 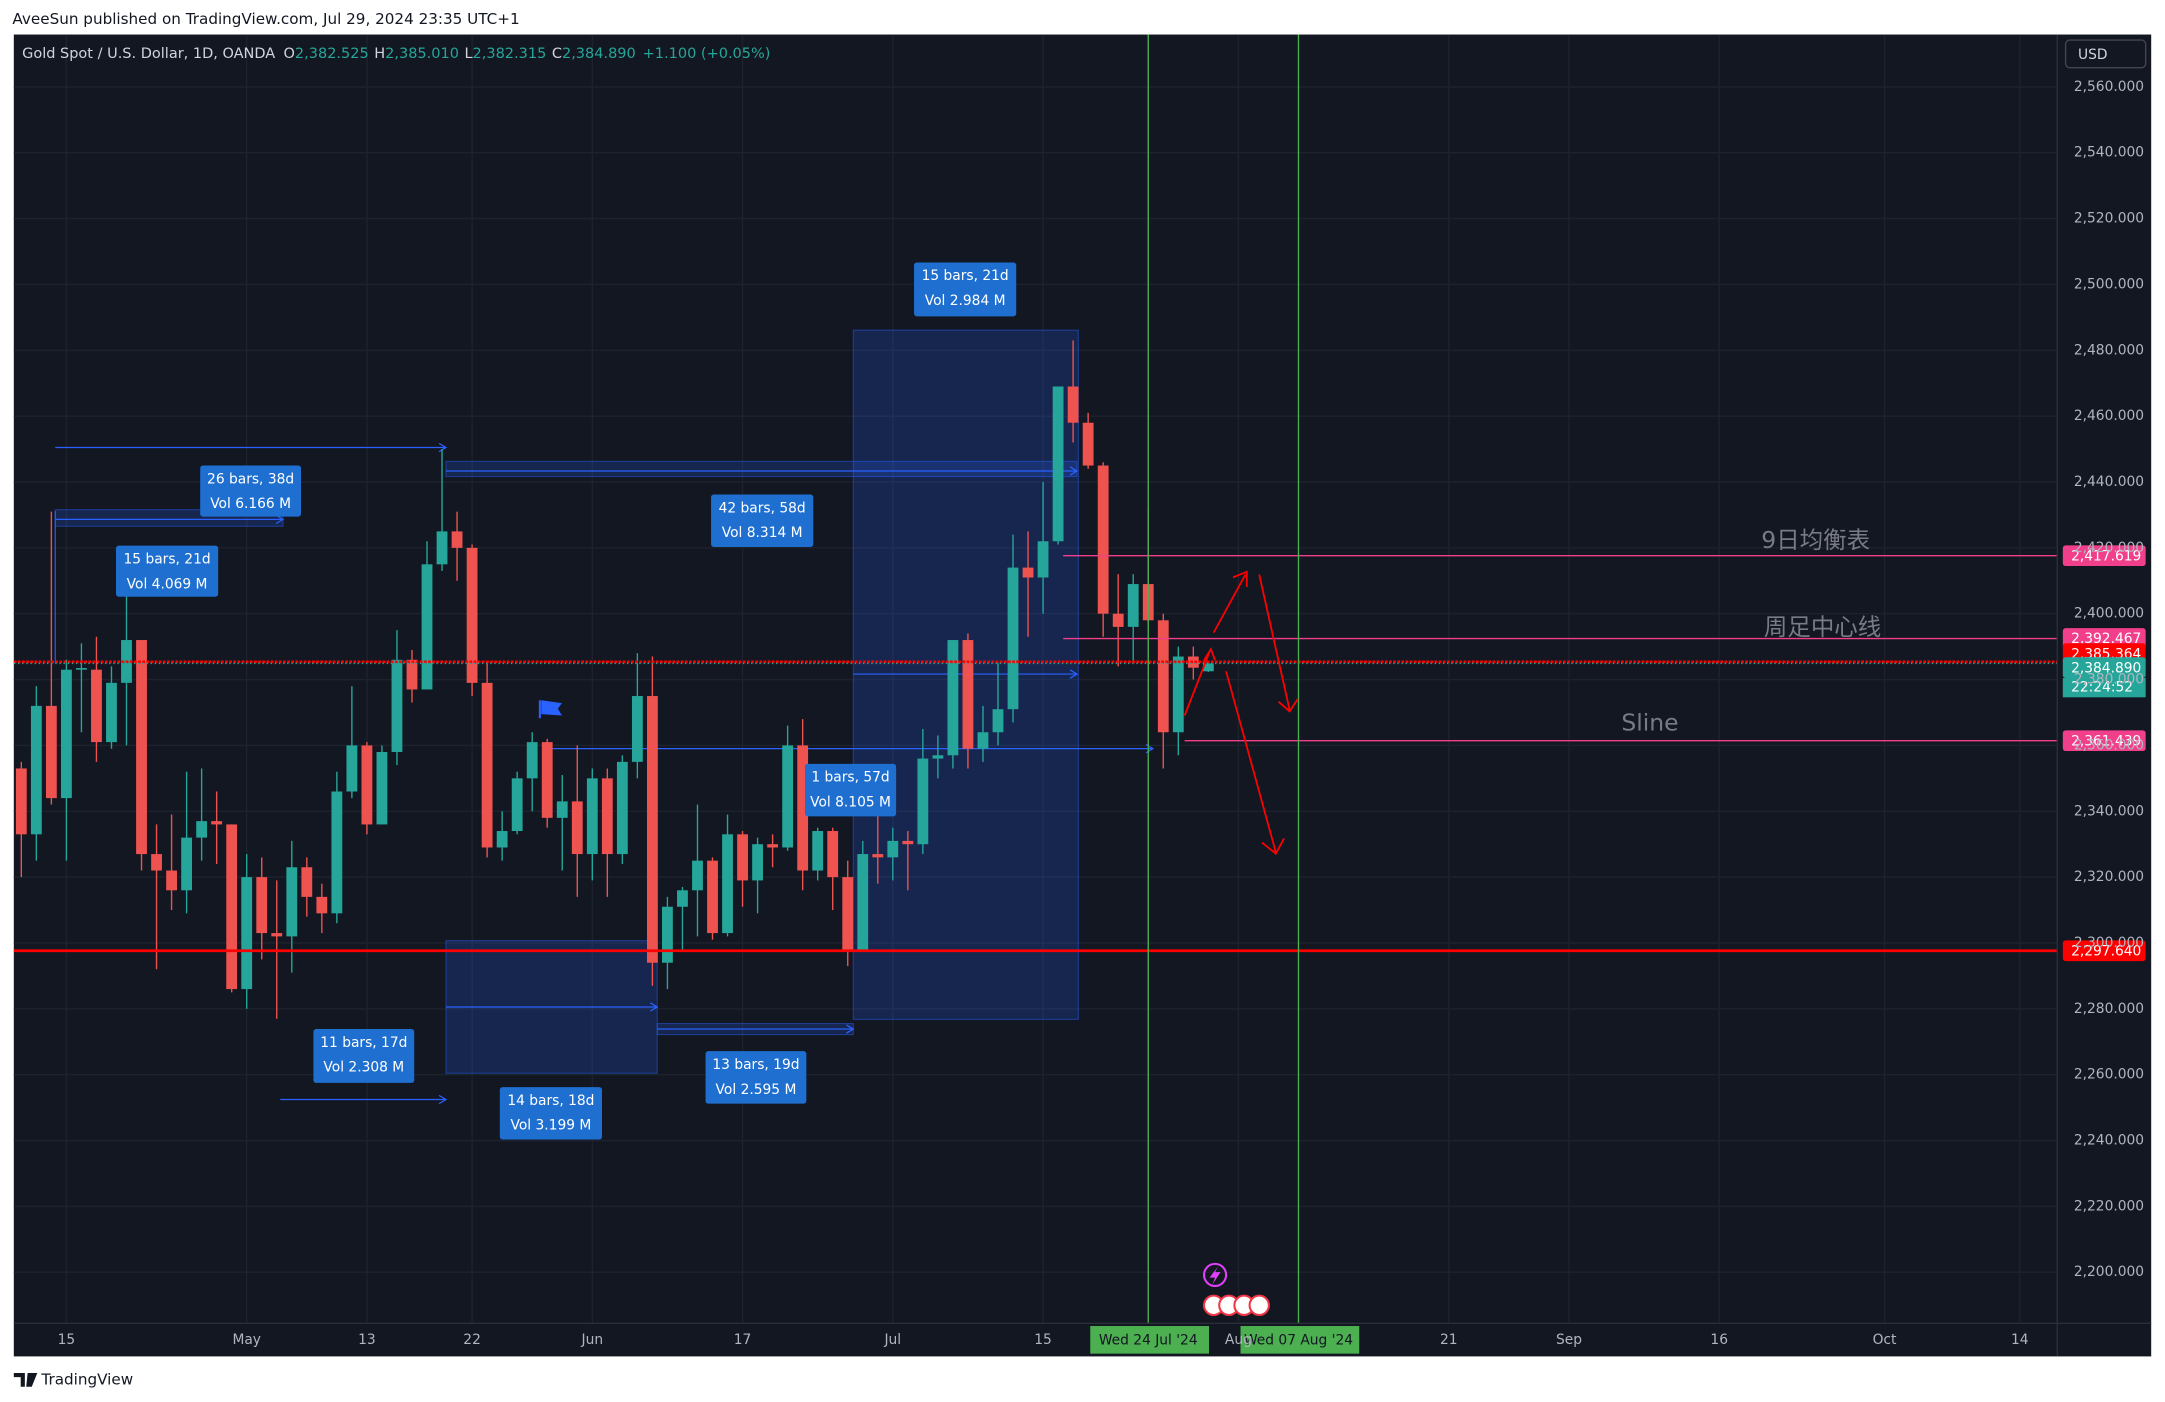 I want to click on y-tick-label: 2,560.000, so click(x=2109, y=87).